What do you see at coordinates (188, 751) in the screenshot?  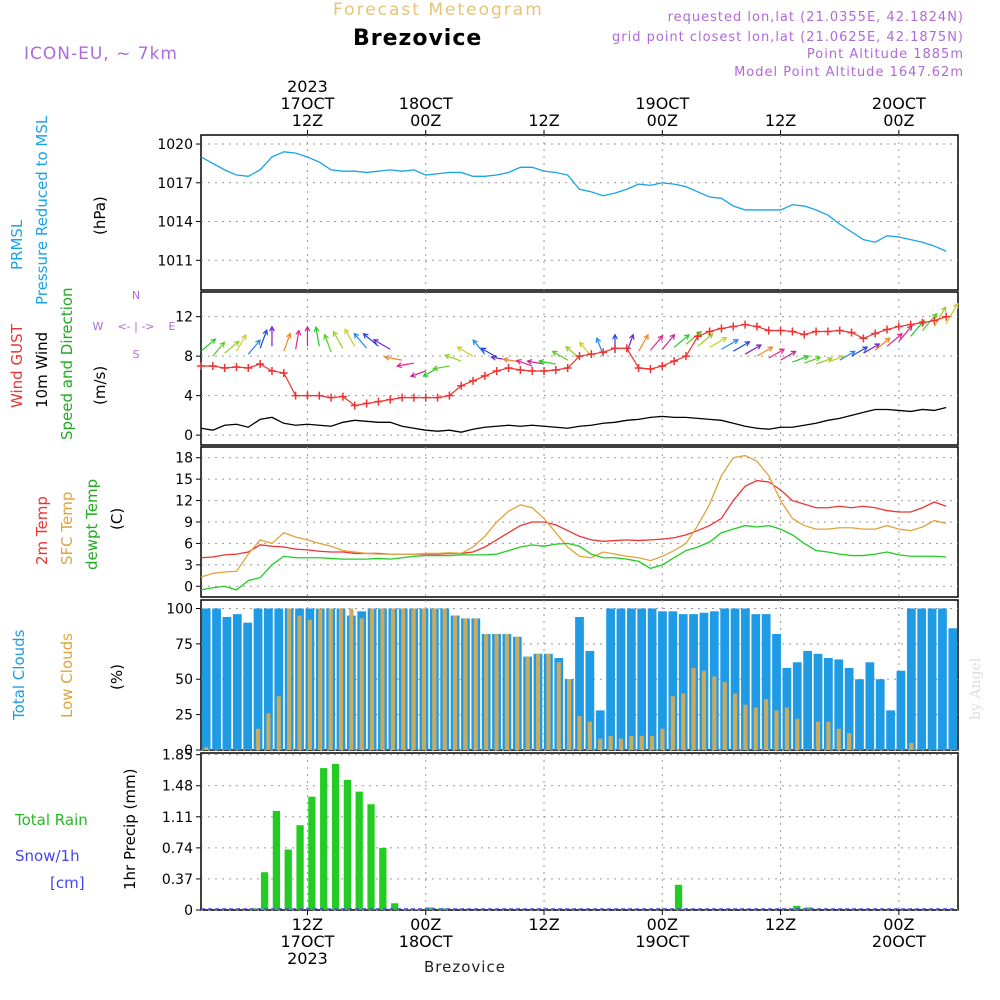 I see `clouds-ytick-label: 0` at bounding box center [188, 751].